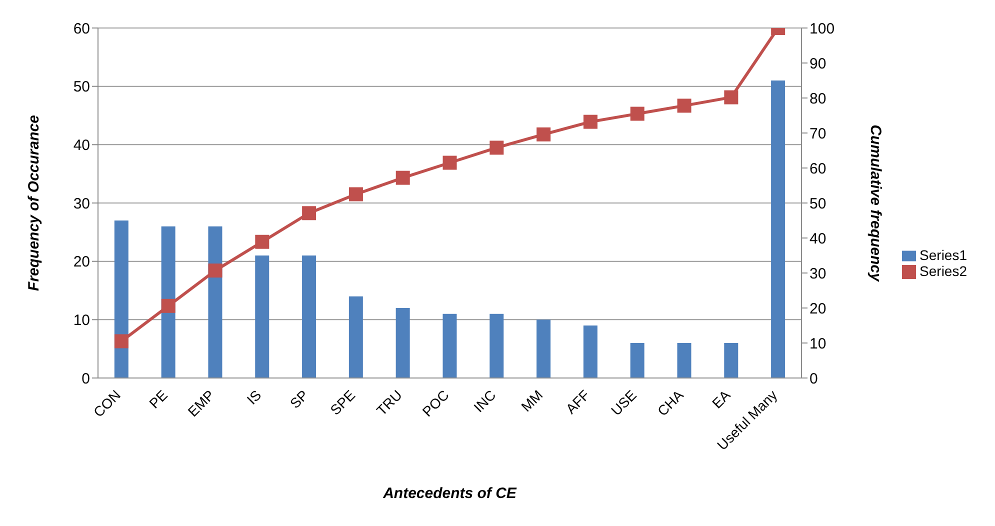  What do you see at coordinates (81, 87) in the screenshot?
I see `y-tick-label: 50` at bounding box center [81, 87].